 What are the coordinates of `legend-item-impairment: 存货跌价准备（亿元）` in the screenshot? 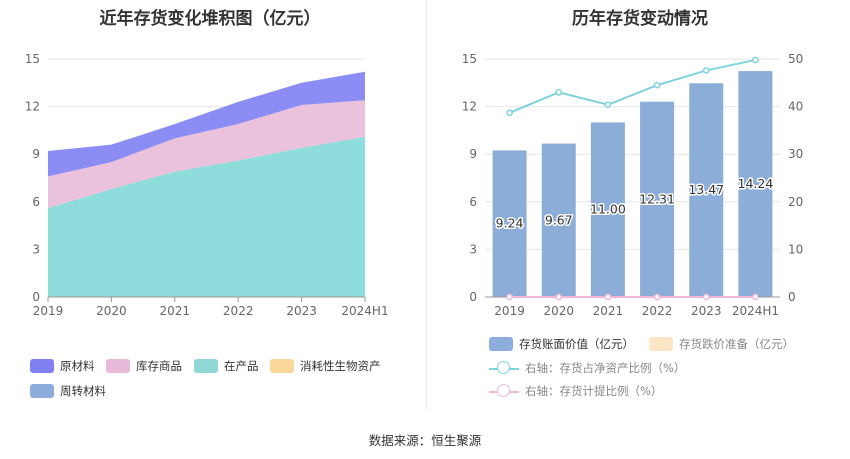 It's located at (721, 344).